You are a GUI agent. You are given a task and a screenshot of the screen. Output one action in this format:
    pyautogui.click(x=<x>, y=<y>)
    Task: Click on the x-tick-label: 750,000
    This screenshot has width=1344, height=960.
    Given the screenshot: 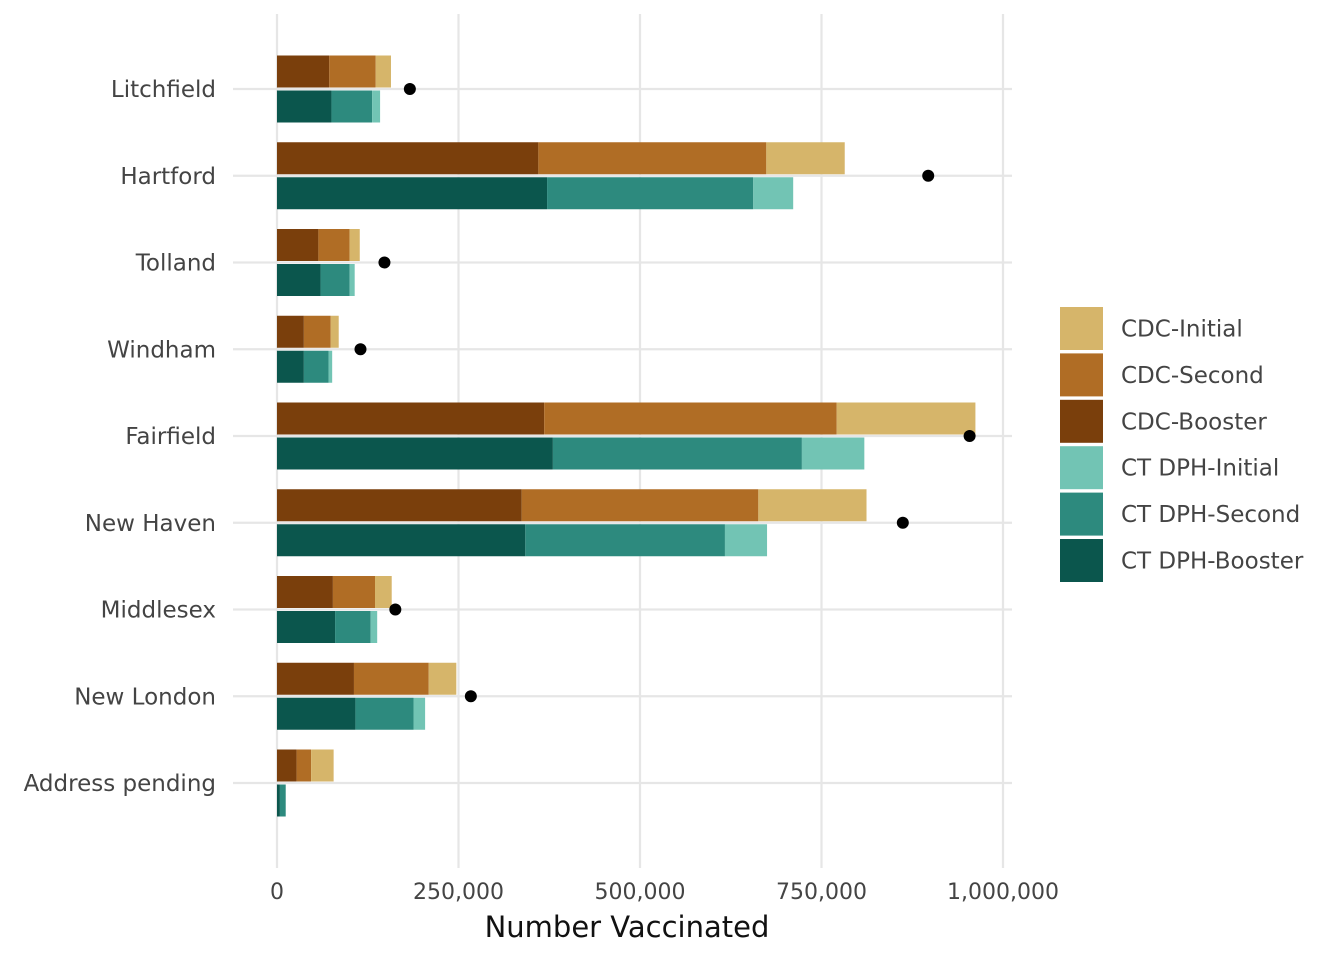 What is the action you would take?
    pyautogui.click(x=821, y=892)
    